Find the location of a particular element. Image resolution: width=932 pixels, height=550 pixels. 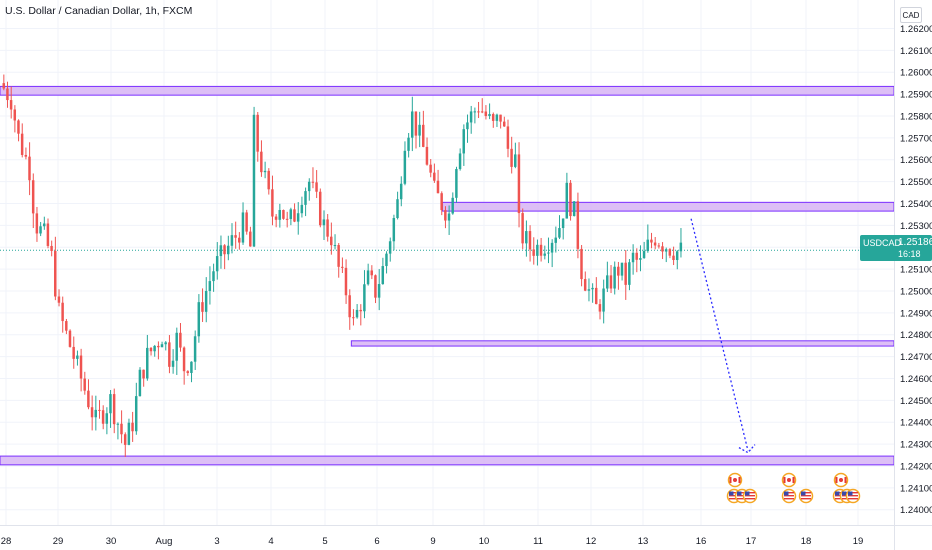

time-tick-label: 5 is located at coordinates (324, 541).